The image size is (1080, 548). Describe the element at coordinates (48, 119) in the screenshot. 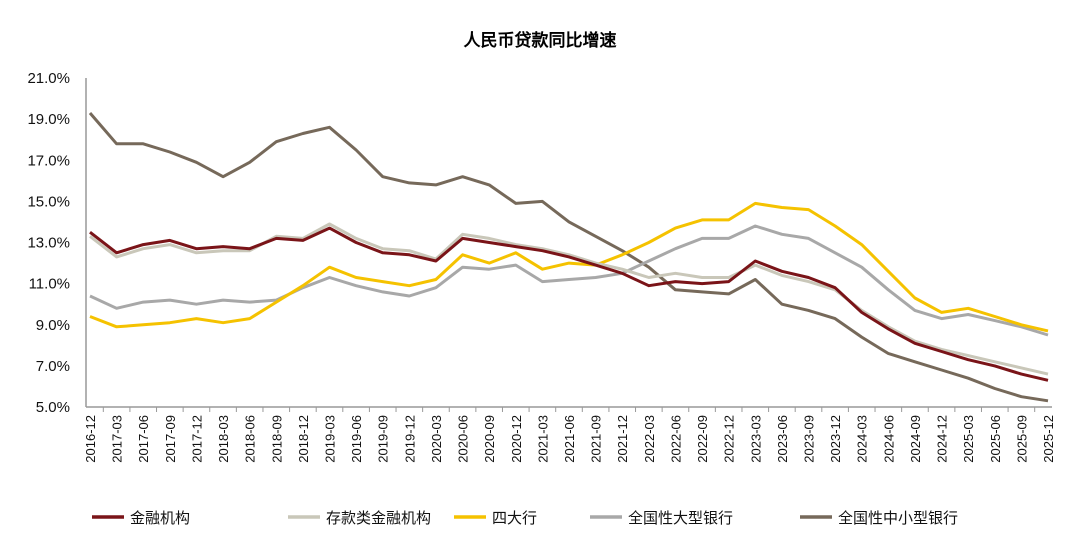

I see `y-tick-label: 19.0%` at that location.